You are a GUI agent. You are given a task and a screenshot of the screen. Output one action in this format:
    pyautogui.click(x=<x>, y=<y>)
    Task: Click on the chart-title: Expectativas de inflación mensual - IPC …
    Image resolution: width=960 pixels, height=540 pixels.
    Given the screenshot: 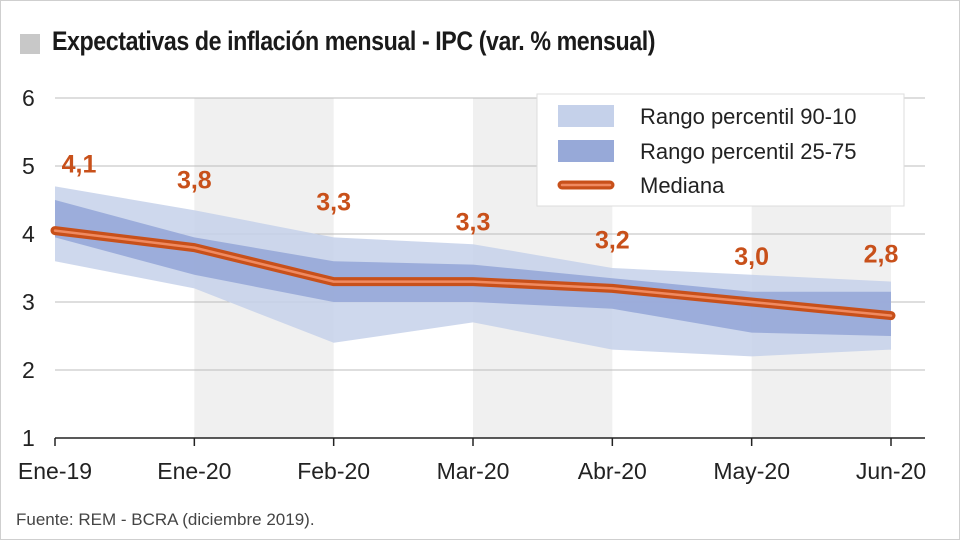 What is the action you would take?
    pyautogui.click(x=354, y=41)
    